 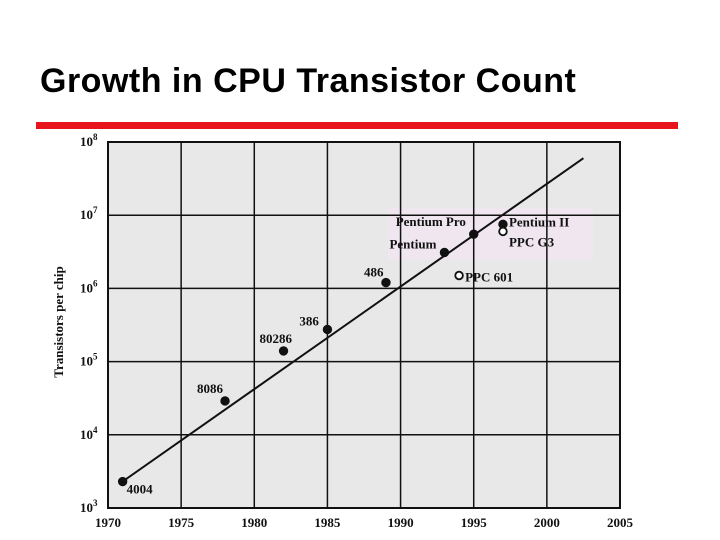 I want to click on y-tick-label: 10⁶, so click(x=89, y=286).